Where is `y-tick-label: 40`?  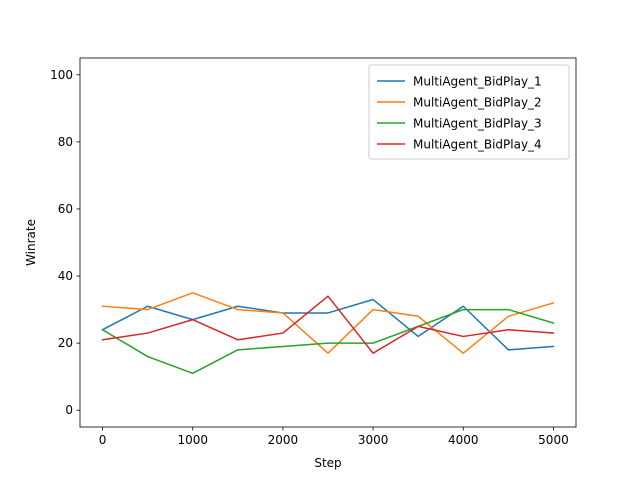 y-tick-label: 40 is located at coordinates (65, 276).